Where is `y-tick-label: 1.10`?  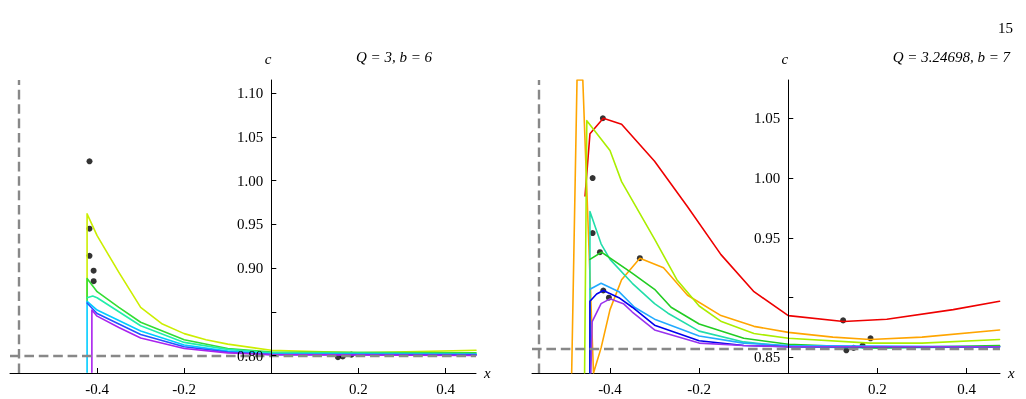 y-tick-label: 1.10 is located at coordinates (250, 93).